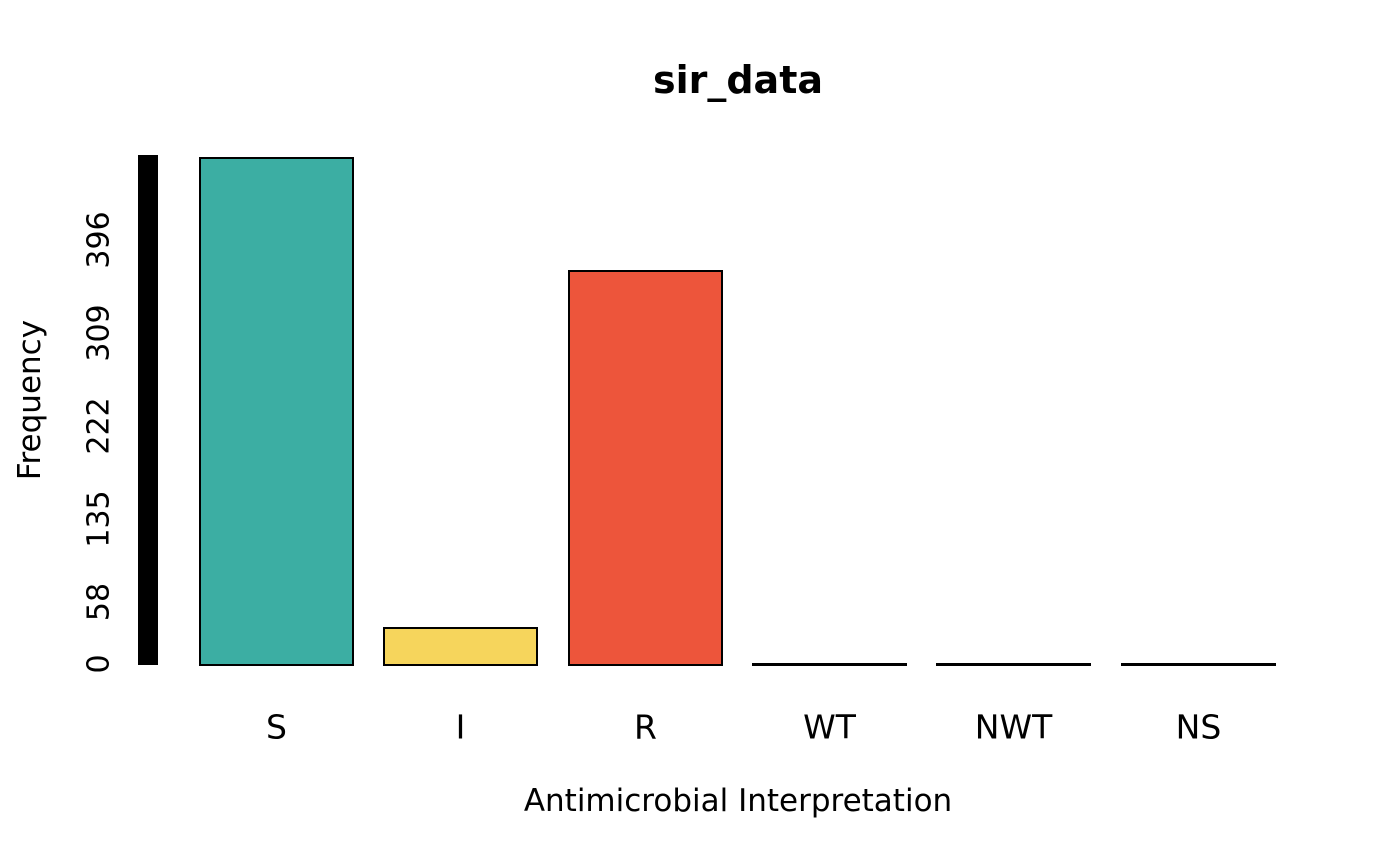 This screenshot has height=866, width=1400. I want to click on y-axis-line, so click(148, 410).